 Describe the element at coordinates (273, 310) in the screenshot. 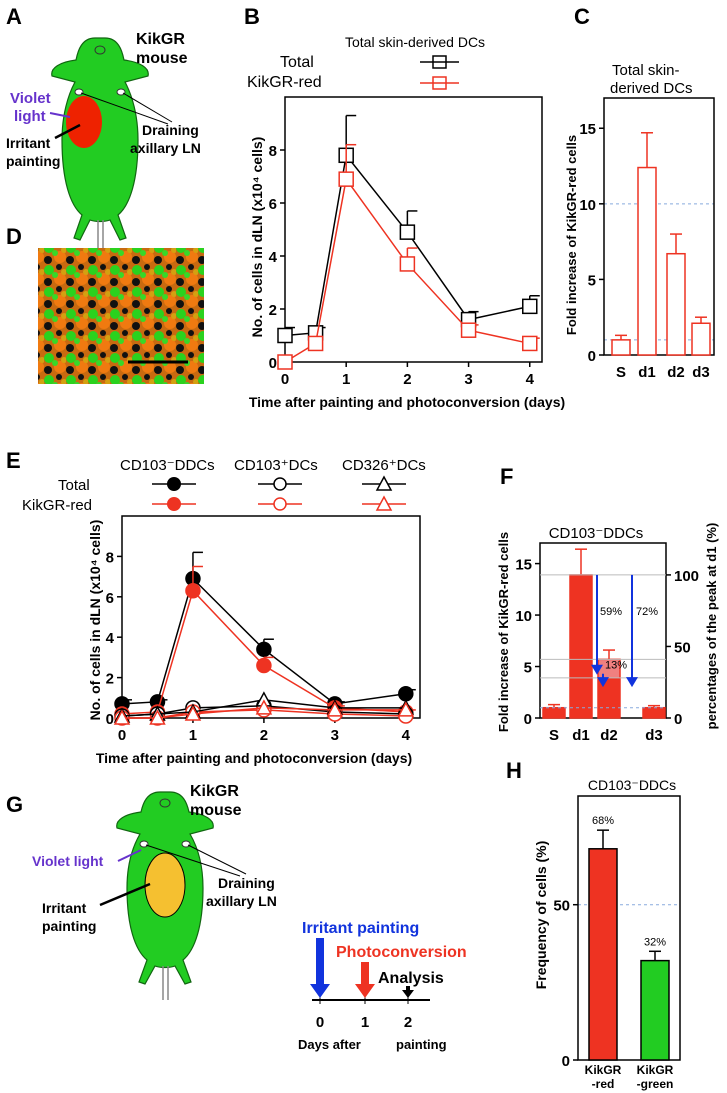

I see `chart-b-ytick-label: 2` at that location.